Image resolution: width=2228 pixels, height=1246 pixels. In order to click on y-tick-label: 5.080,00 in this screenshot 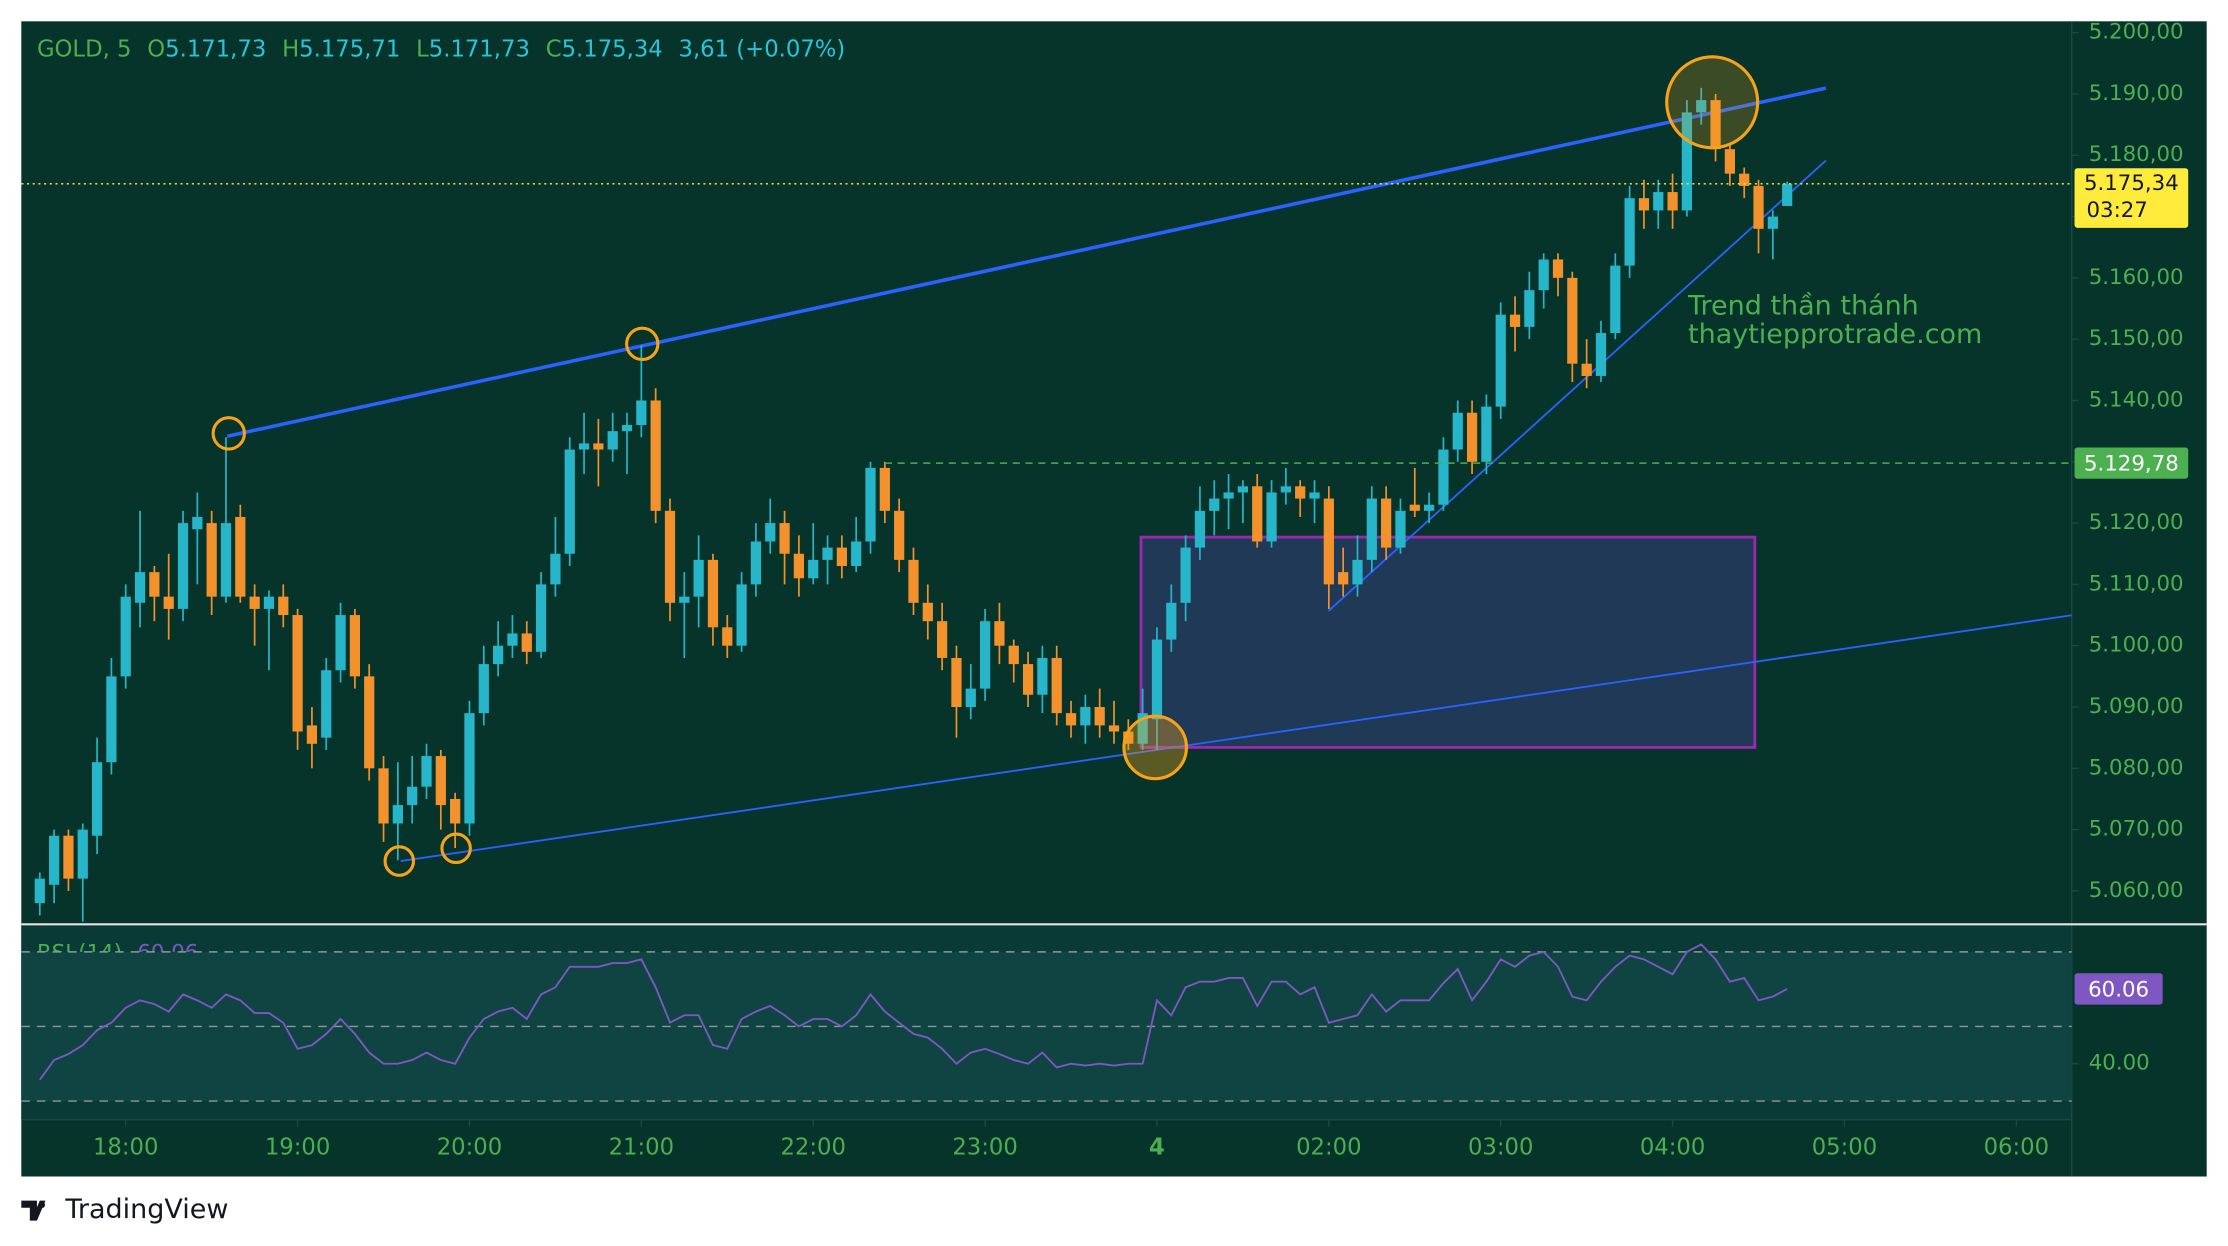, I will do `click(2136, 767)`.